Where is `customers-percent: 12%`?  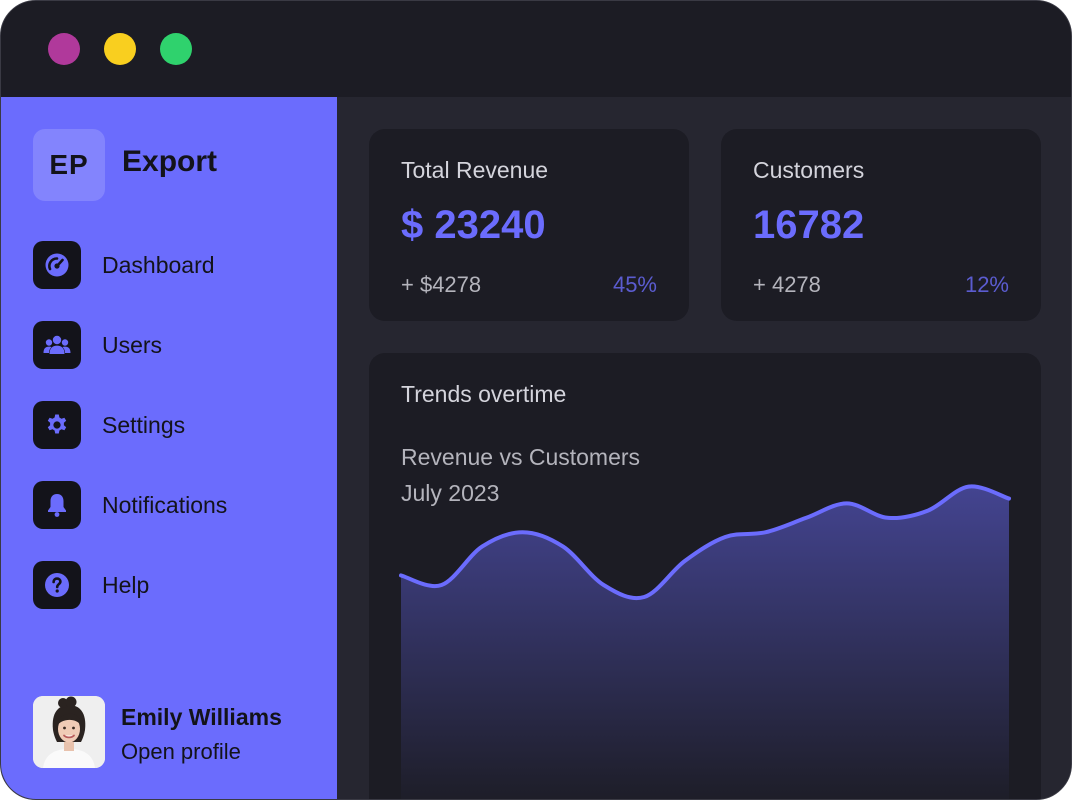
customers-percent: 12% is located at coordinates (986, 284).